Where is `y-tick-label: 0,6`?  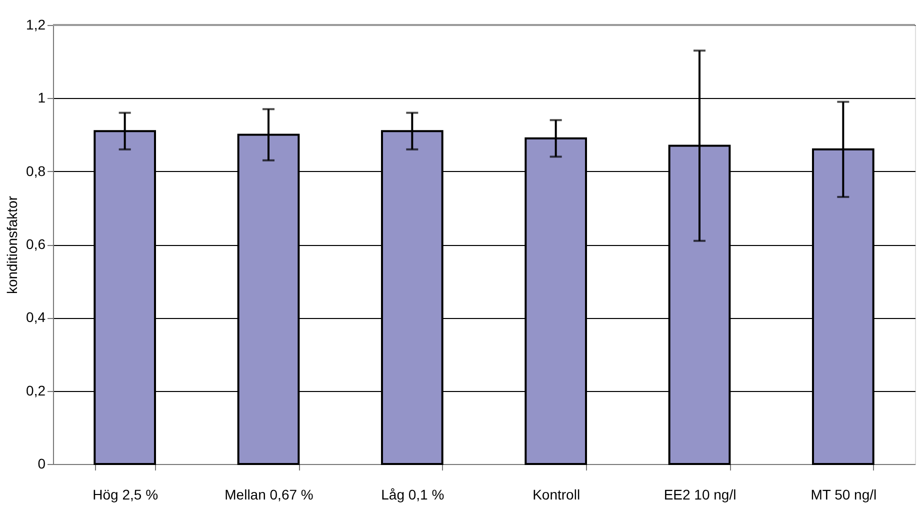
y-tick-label: 0,6 is located at coordinates (36, 244).